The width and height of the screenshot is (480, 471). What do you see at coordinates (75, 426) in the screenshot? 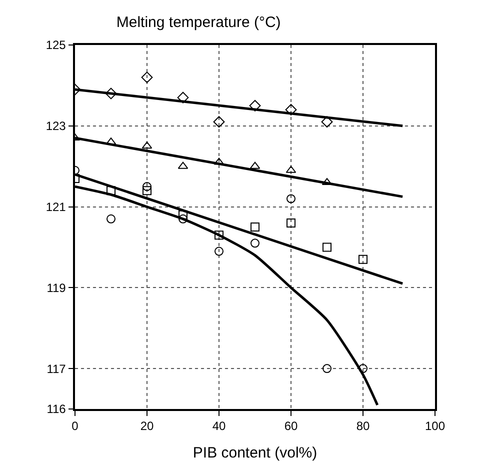
I see `x-tick-label: 0` at bounding box center [75, 426].